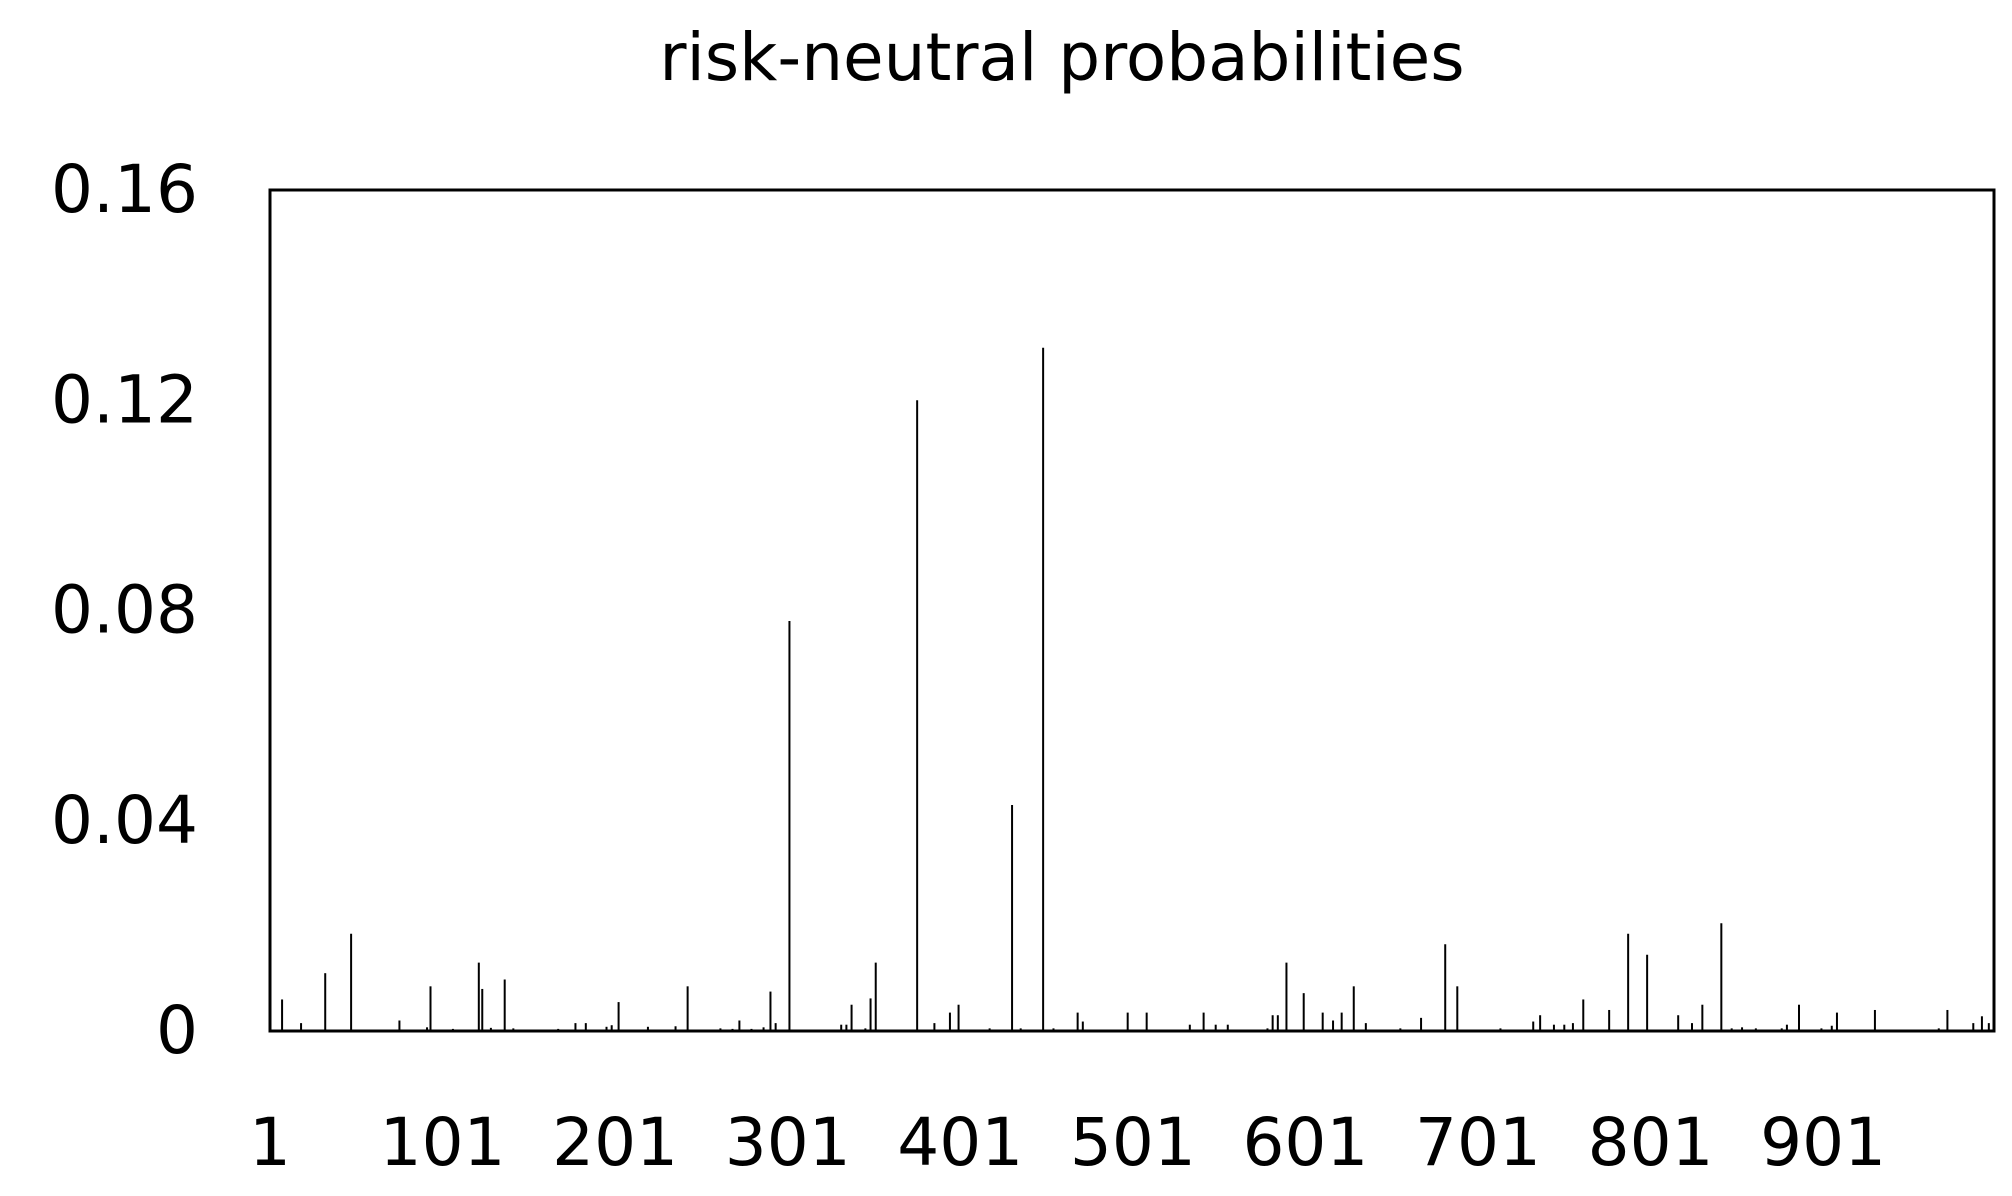 The image size is (2012, 1196). Describe the element at coordinates (1133, 1142) in the screenshot. I see `x-tick-label: 501` at that location.